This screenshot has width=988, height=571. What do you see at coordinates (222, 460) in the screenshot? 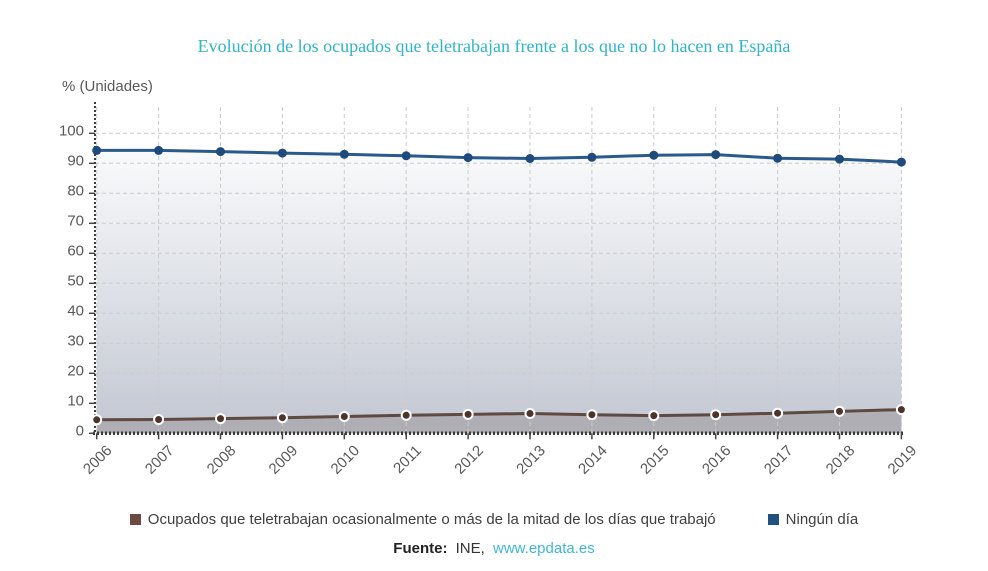
I see `x-axis-tick-label: 2008` at bounding box center [222, 460].